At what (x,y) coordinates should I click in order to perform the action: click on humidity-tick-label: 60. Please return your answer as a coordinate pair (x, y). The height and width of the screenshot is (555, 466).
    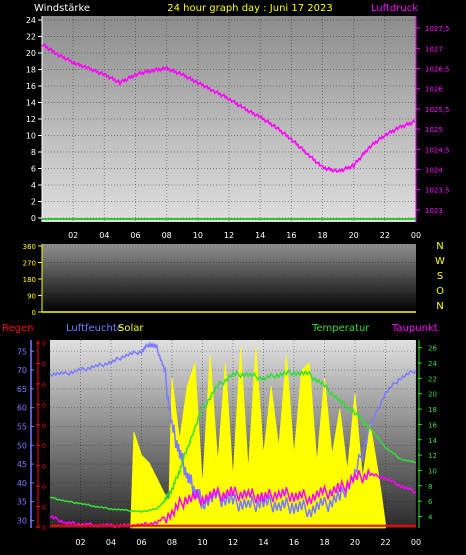
    Looking at the image, I should click on (22, 408).